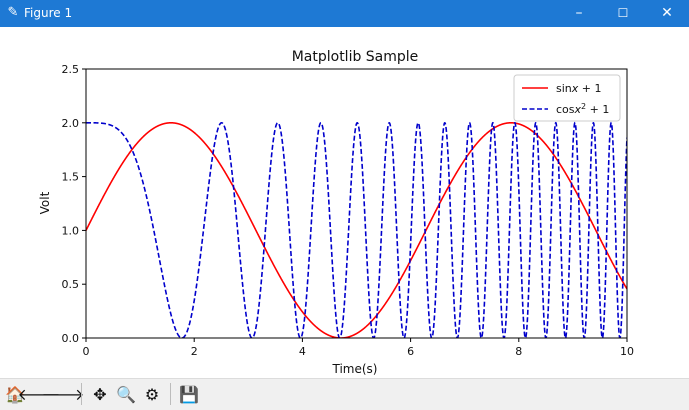  Describe the element at coordinates (71, 123) in the screenshot. I see `y-tick-label: 2.0` at that location.